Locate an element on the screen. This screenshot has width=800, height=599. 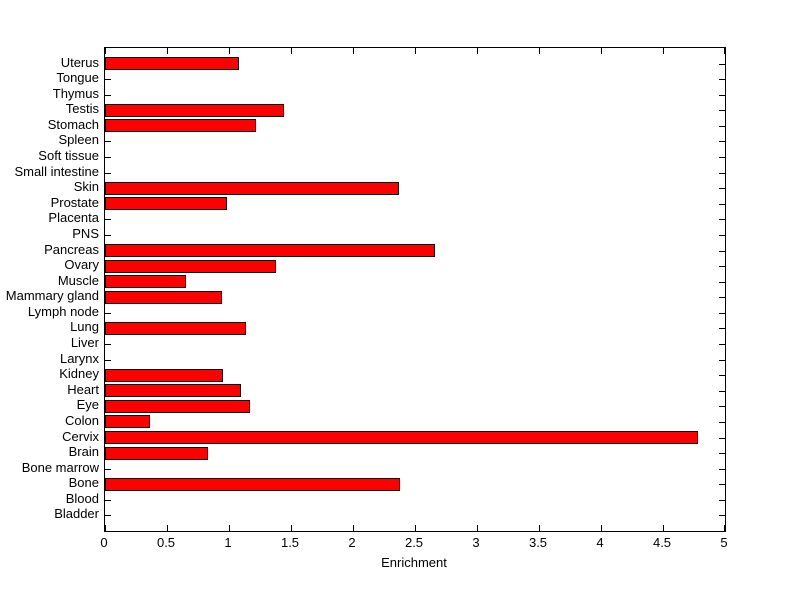
y-label-ovary: Ovary is located at coordinates (81, 264).